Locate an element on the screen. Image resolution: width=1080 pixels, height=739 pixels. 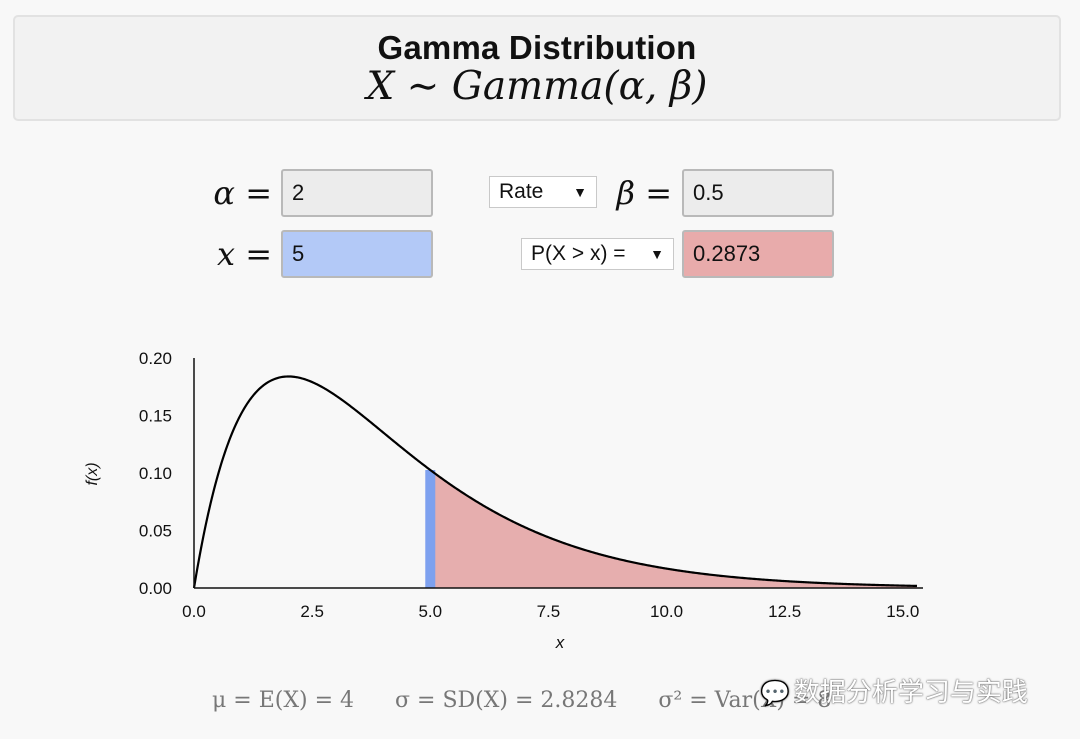
alpha-input is located at coordinates (357, 193).